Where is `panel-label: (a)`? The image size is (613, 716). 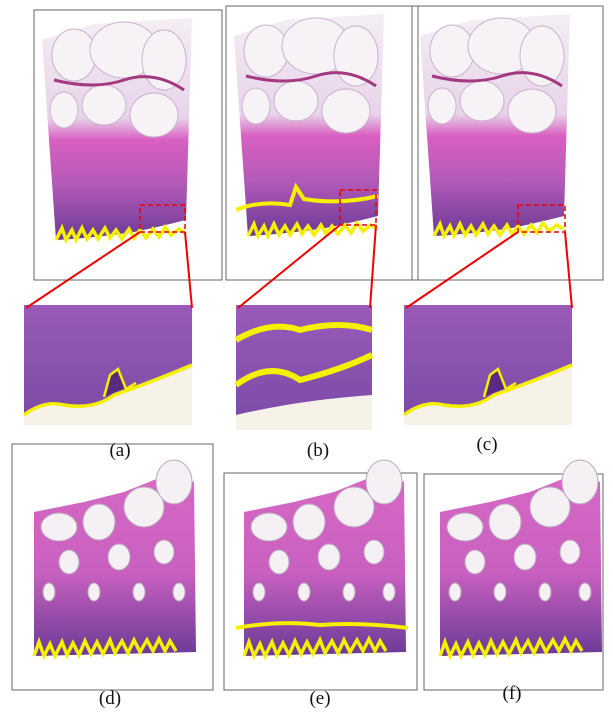
panel-label: (a) is located at coordinates (119, 450).